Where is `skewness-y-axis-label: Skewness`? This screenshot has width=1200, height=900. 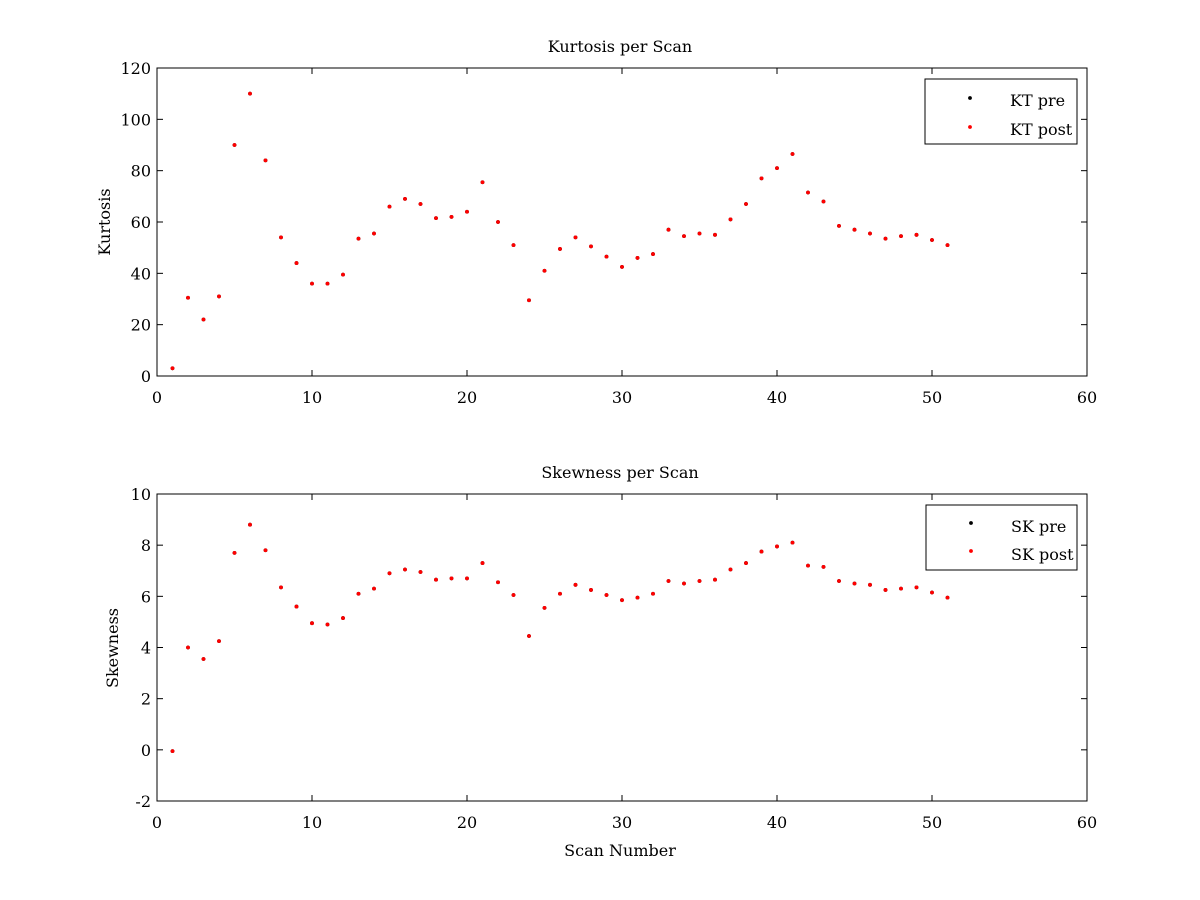 skewness-y-axis-label: Skewness is located at coordinates (112, 648).